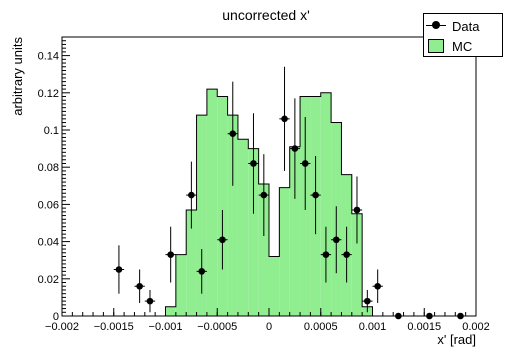  What do you see at coordinates (476, 327) in the screenshot?
I see `x-tick-label: 0.002` at bounding box center [476, 327].